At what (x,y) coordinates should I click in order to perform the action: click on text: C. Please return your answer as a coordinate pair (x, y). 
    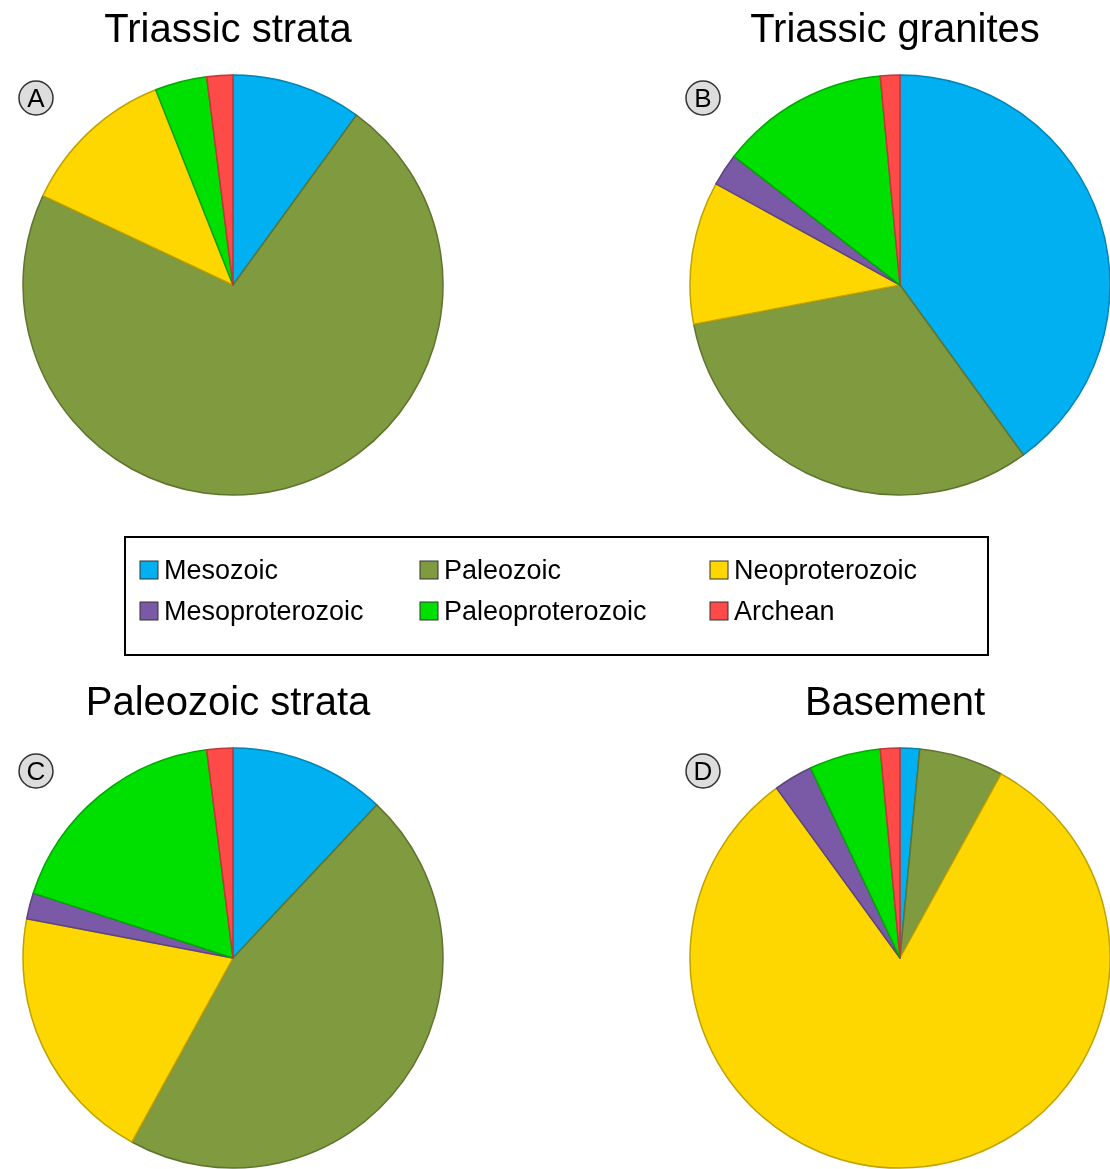
    Looking at the image, I should click on (36, 771).